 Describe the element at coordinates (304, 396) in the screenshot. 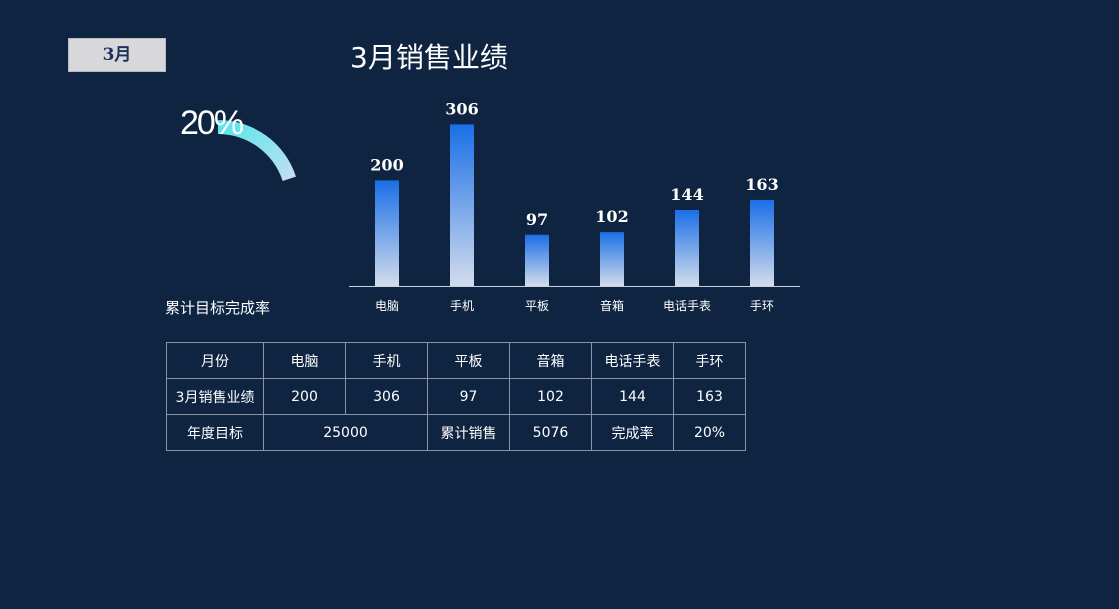

I see `table-cell: 200` at that location.